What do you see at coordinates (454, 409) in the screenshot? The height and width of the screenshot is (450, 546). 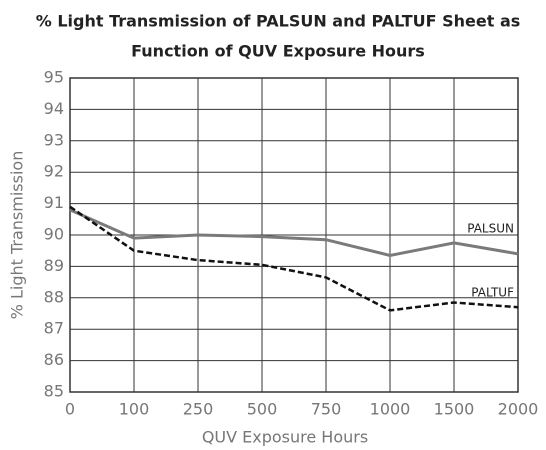 I see `x-tick-label: 1500` at bounding box center [454, 409].